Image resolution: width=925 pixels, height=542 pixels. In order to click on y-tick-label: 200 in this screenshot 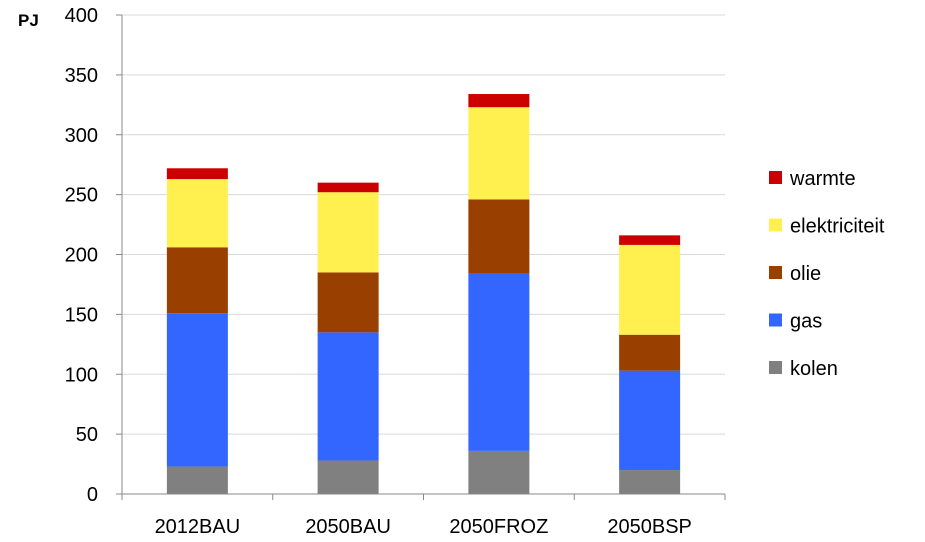, I will do `click(81, 256)`.